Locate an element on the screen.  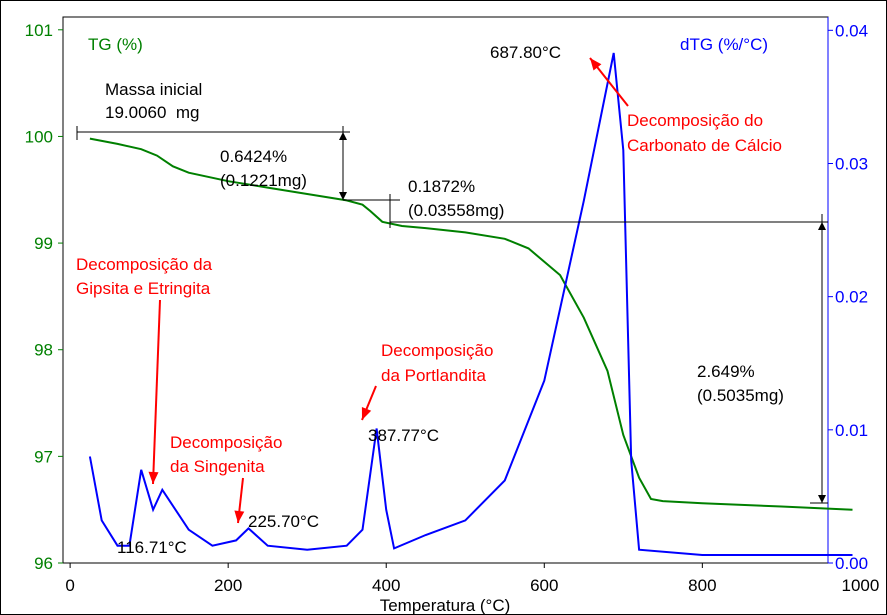
annotation: Gipsita e Etringita is located at coordinates (143, 288).